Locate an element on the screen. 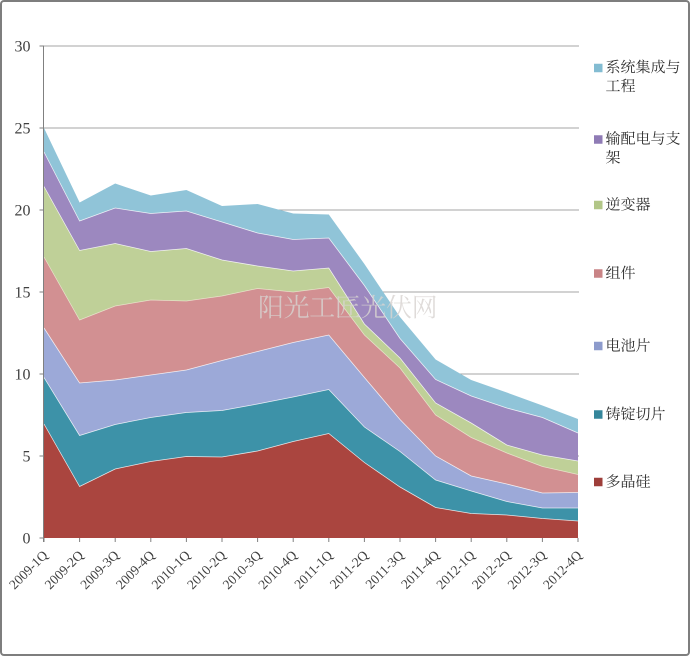  svg-text: 10 is located at coordinates (23, 375).